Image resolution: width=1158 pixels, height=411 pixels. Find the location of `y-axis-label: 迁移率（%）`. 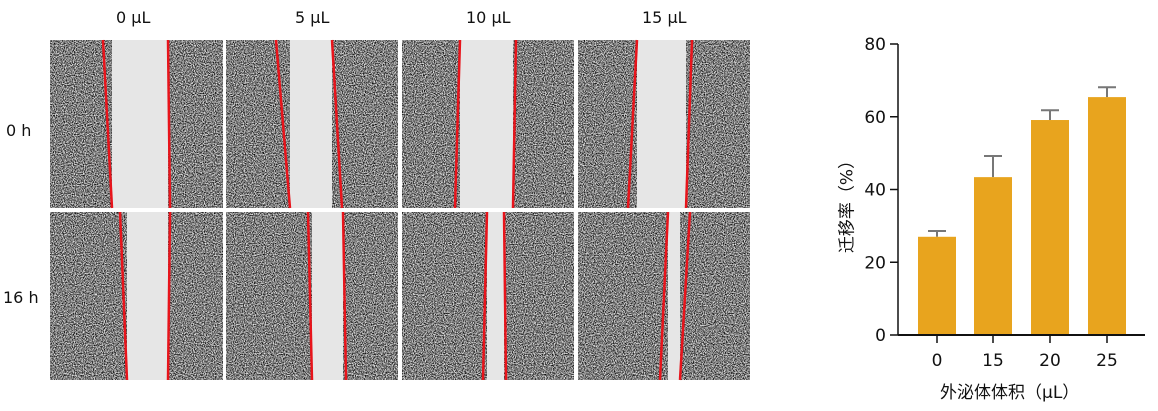

y-axis-label: 迁移率（%） is located at coordinates (847, 202).